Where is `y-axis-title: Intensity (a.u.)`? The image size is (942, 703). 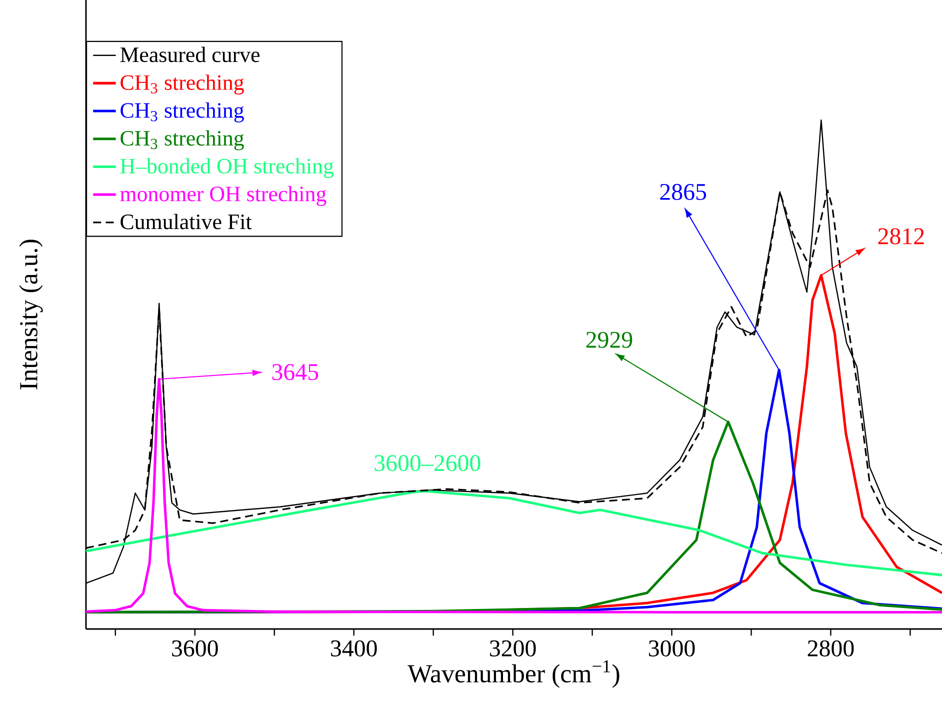
y-axis-title: Intensity (a.u.) is located at coordinates (31, 315).